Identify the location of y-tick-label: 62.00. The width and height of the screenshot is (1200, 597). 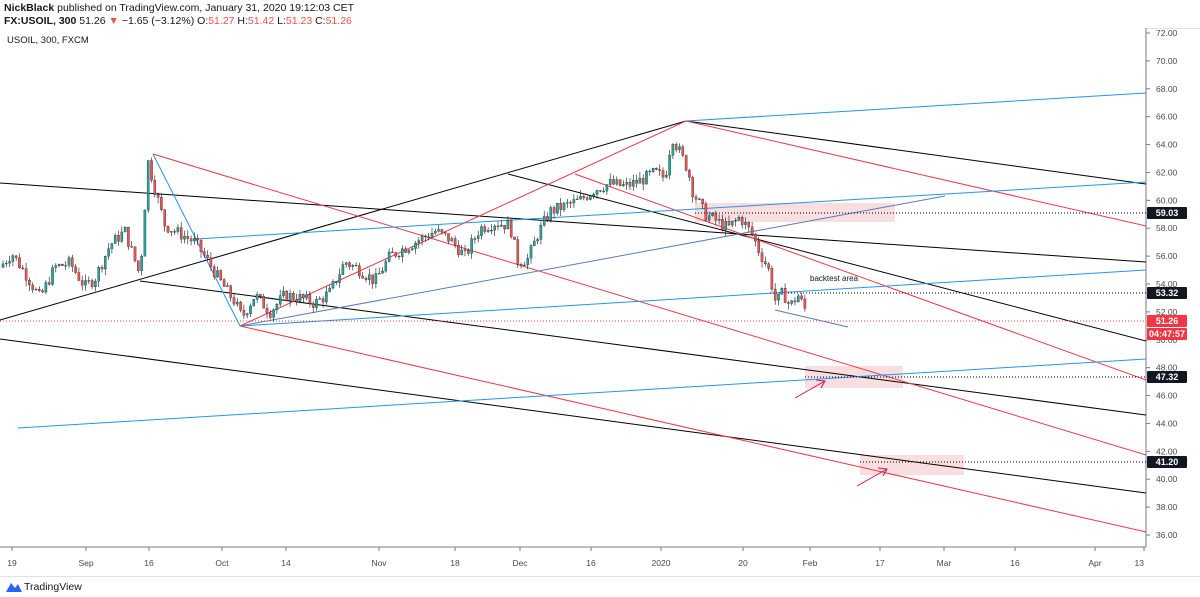
(1167, 172).